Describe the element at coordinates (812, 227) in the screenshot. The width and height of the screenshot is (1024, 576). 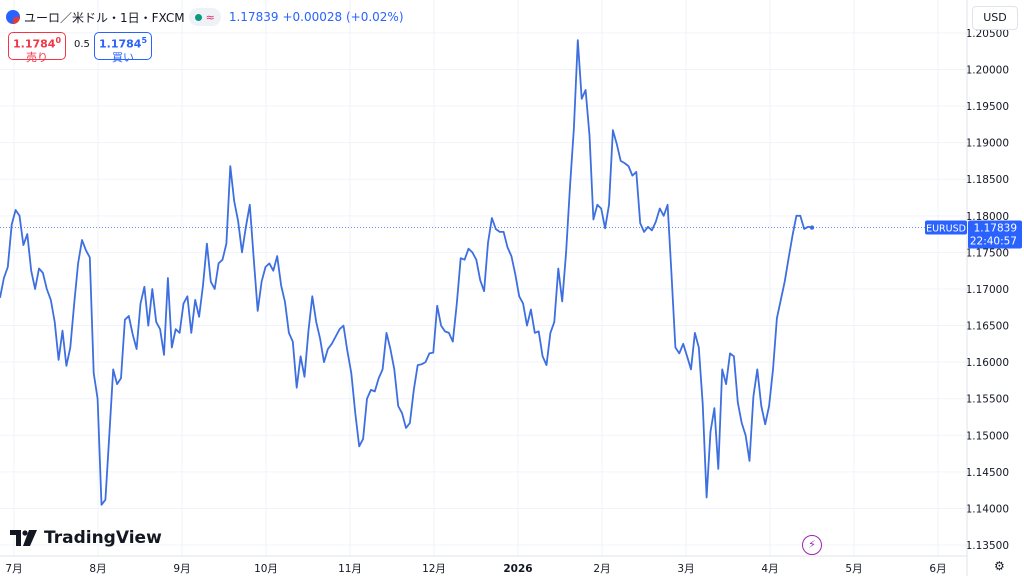
I see `last-point` at that location.